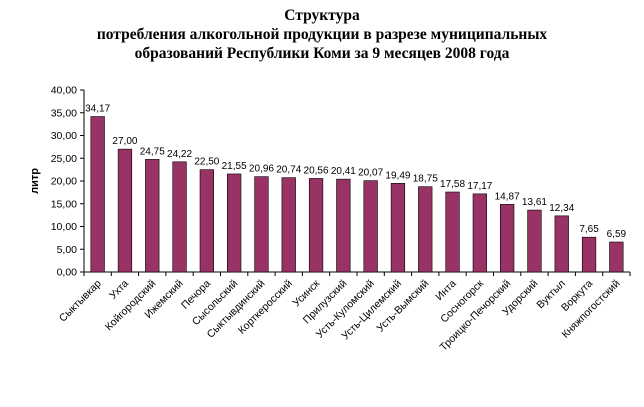  Describe the element at coordinates (322, 15) in the screenshot. I see `chart-title-line-1: Структура` at that location.